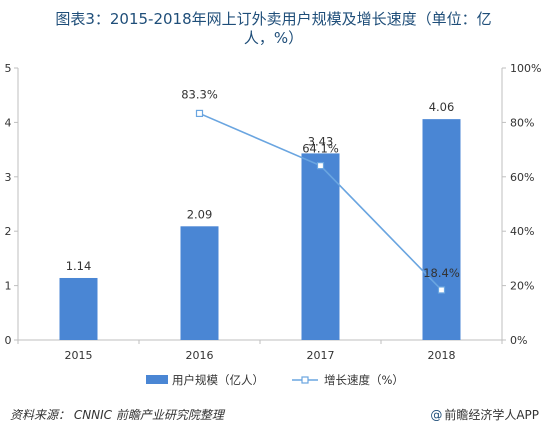 This screenshot has height=432, width=547. What do you see at coordinates (8, 122) in the screenshot?
I see `y-left-tick-label: 4` at bounding box center [8, 122].